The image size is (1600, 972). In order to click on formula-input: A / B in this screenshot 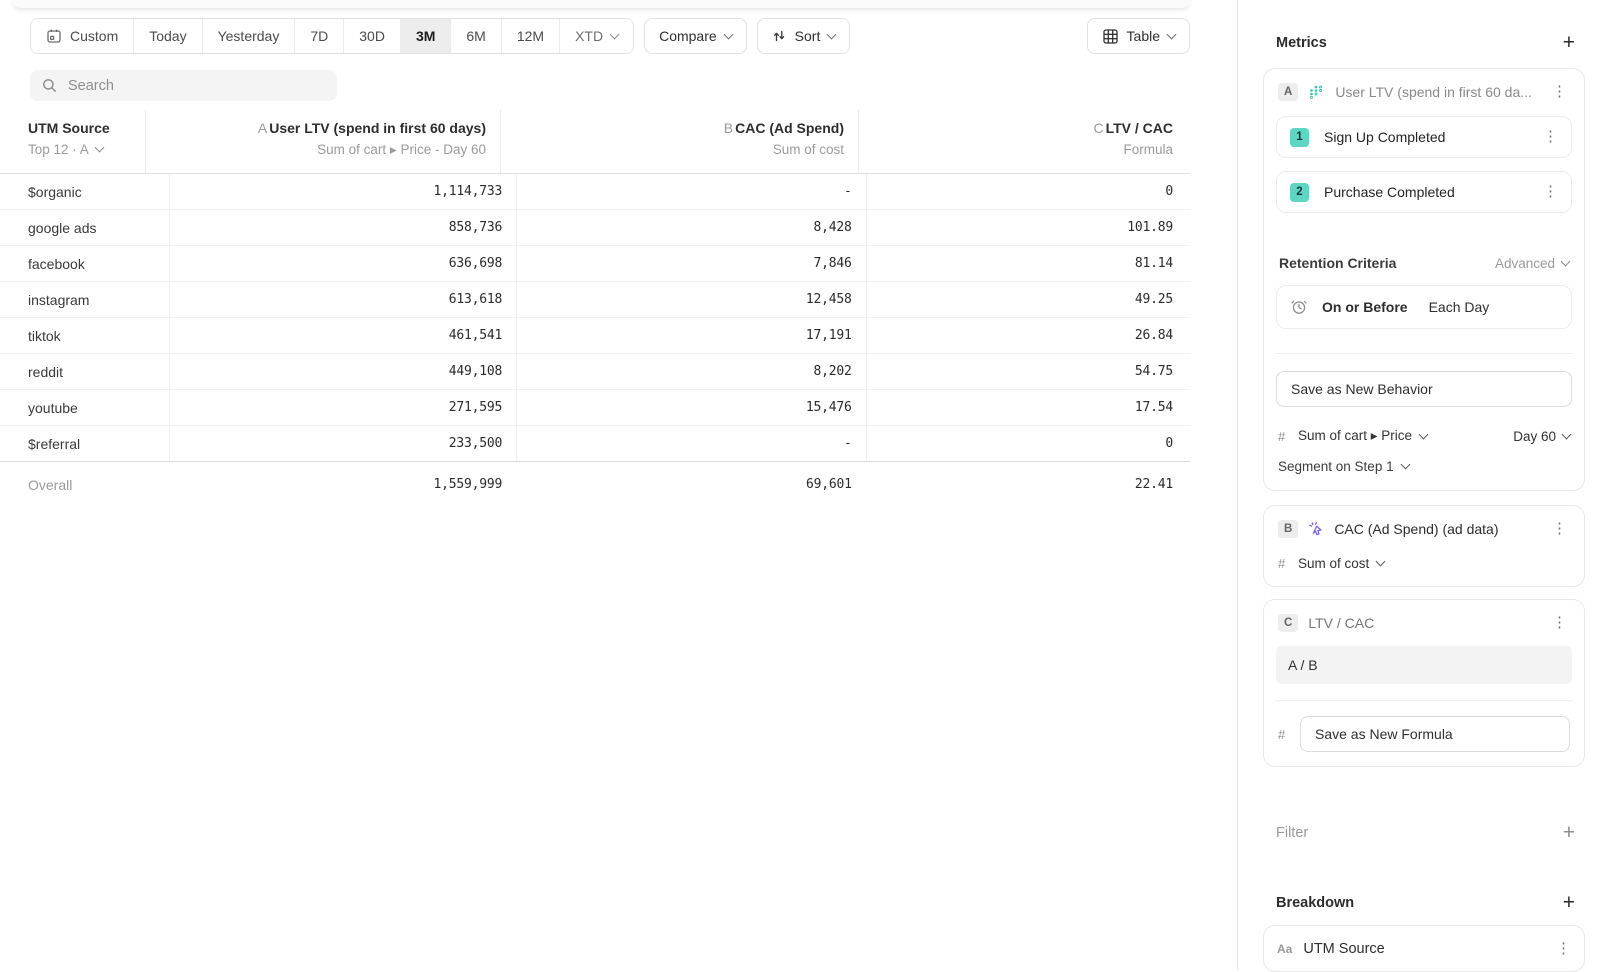, I will do `click(1424, 665)`.